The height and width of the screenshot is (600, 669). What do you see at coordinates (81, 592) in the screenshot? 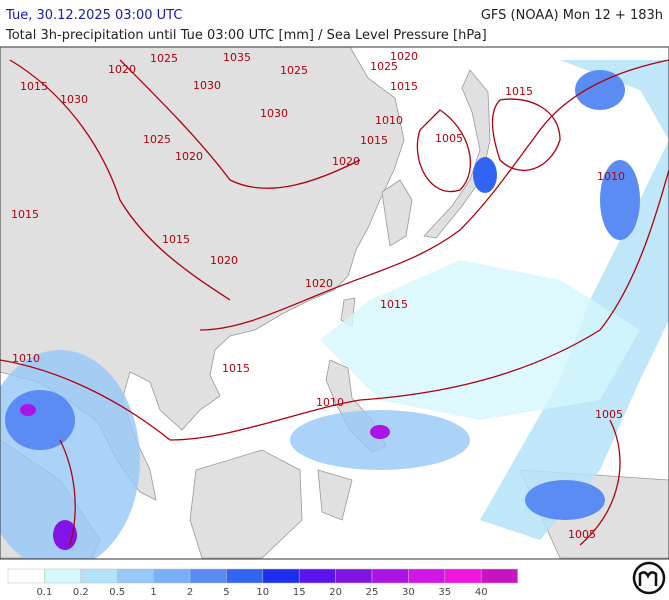
I see `legend-label: 0.2` at bounding box center [81, 592].